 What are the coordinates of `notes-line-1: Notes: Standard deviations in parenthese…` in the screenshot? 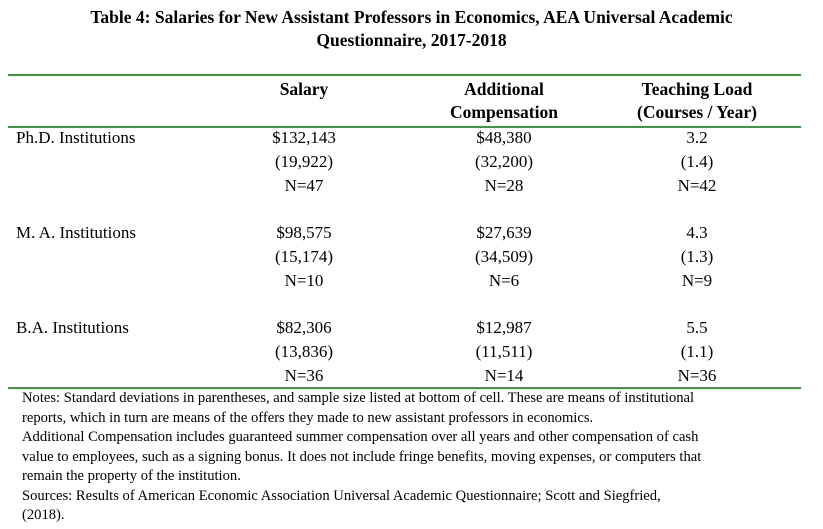 It's located at (358, 398).